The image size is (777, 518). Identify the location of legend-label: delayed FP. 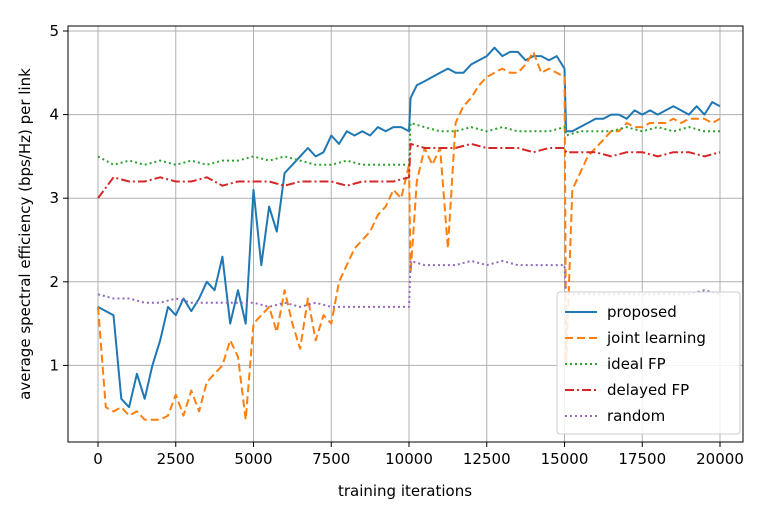
(648, 390).